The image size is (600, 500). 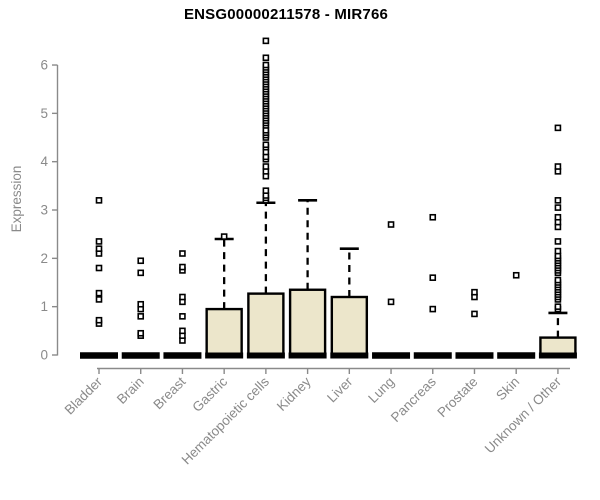 I want to click on x-tick-label-bladder: Bladder, so click(x=84, y=396).